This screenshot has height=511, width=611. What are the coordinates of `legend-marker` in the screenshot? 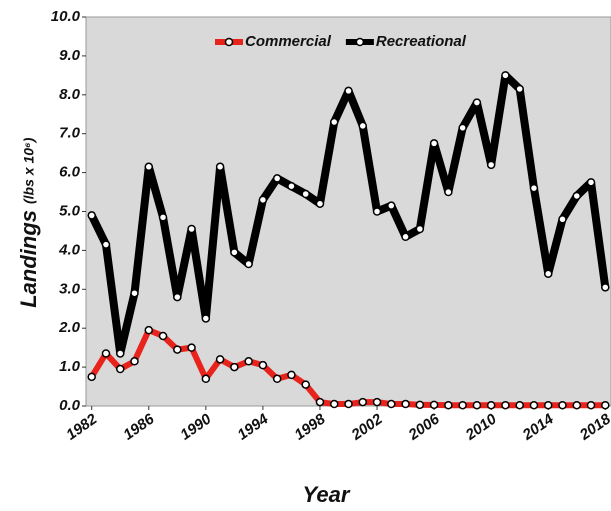 It's located at (360, 42).